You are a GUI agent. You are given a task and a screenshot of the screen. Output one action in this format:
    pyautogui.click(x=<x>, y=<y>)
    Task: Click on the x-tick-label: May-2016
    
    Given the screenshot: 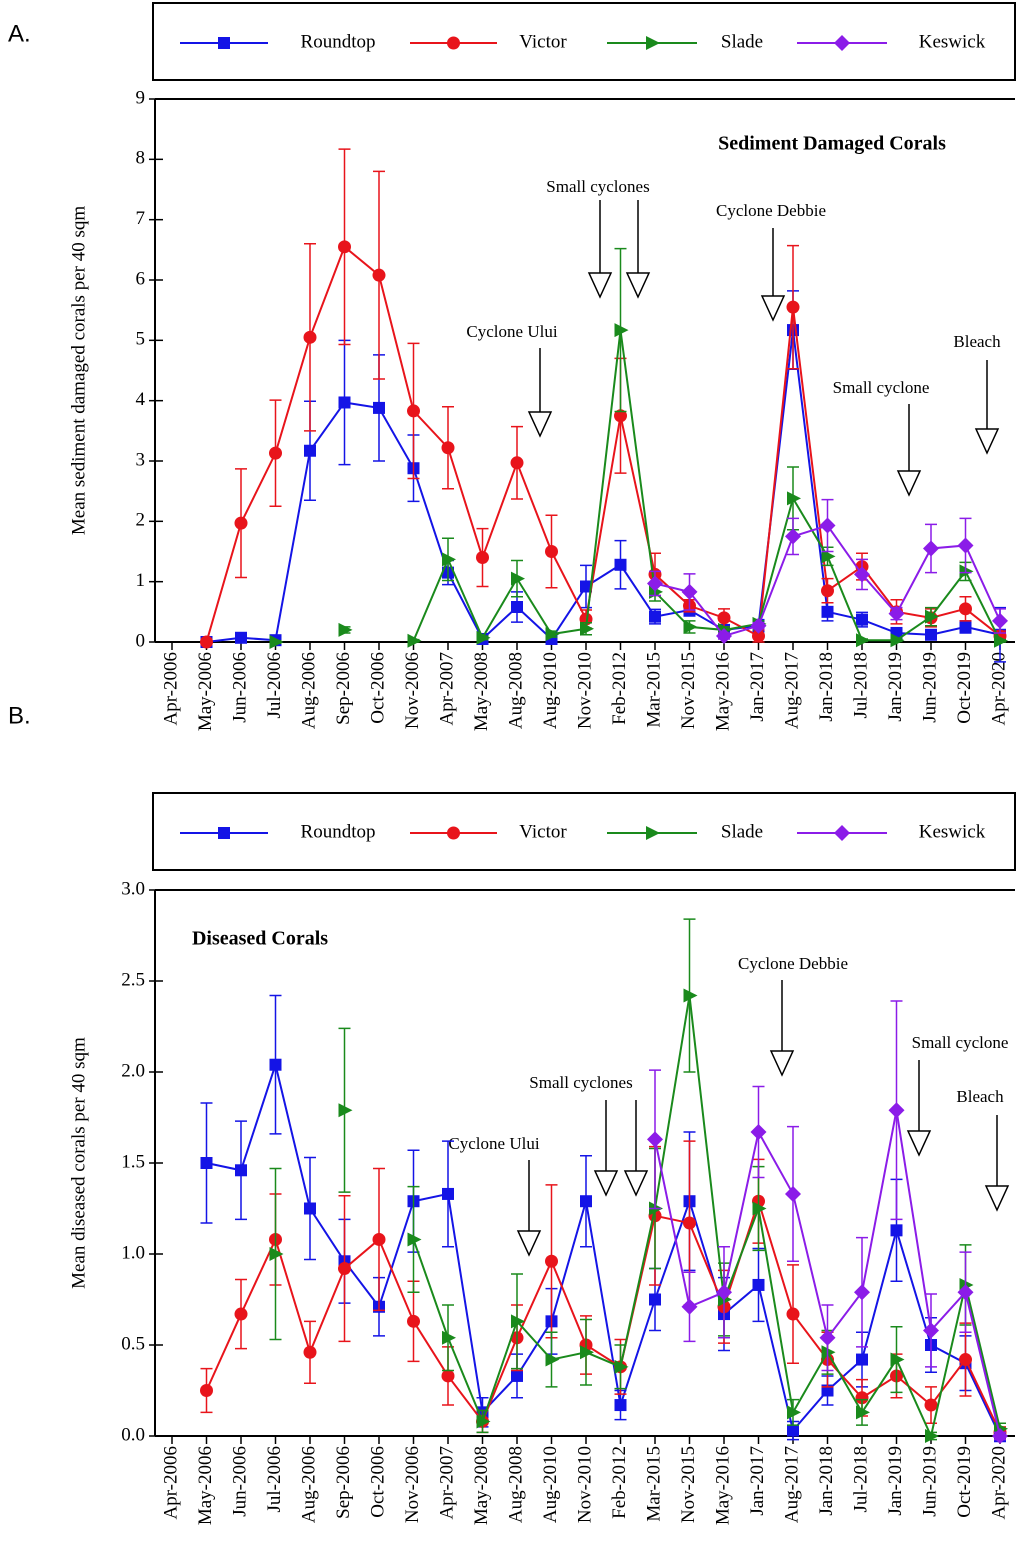 What is the action you would take?
    pyautogui.click(x=722, y=1485)
    